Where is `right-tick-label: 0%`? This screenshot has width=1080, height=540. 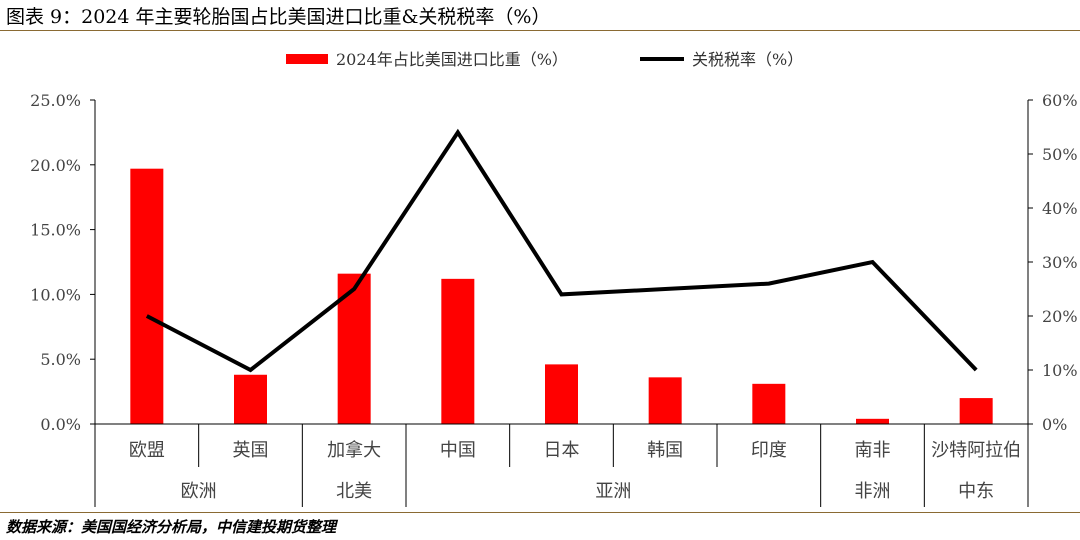 right-tick-label: 0% is located at coordinates (1054, 424).